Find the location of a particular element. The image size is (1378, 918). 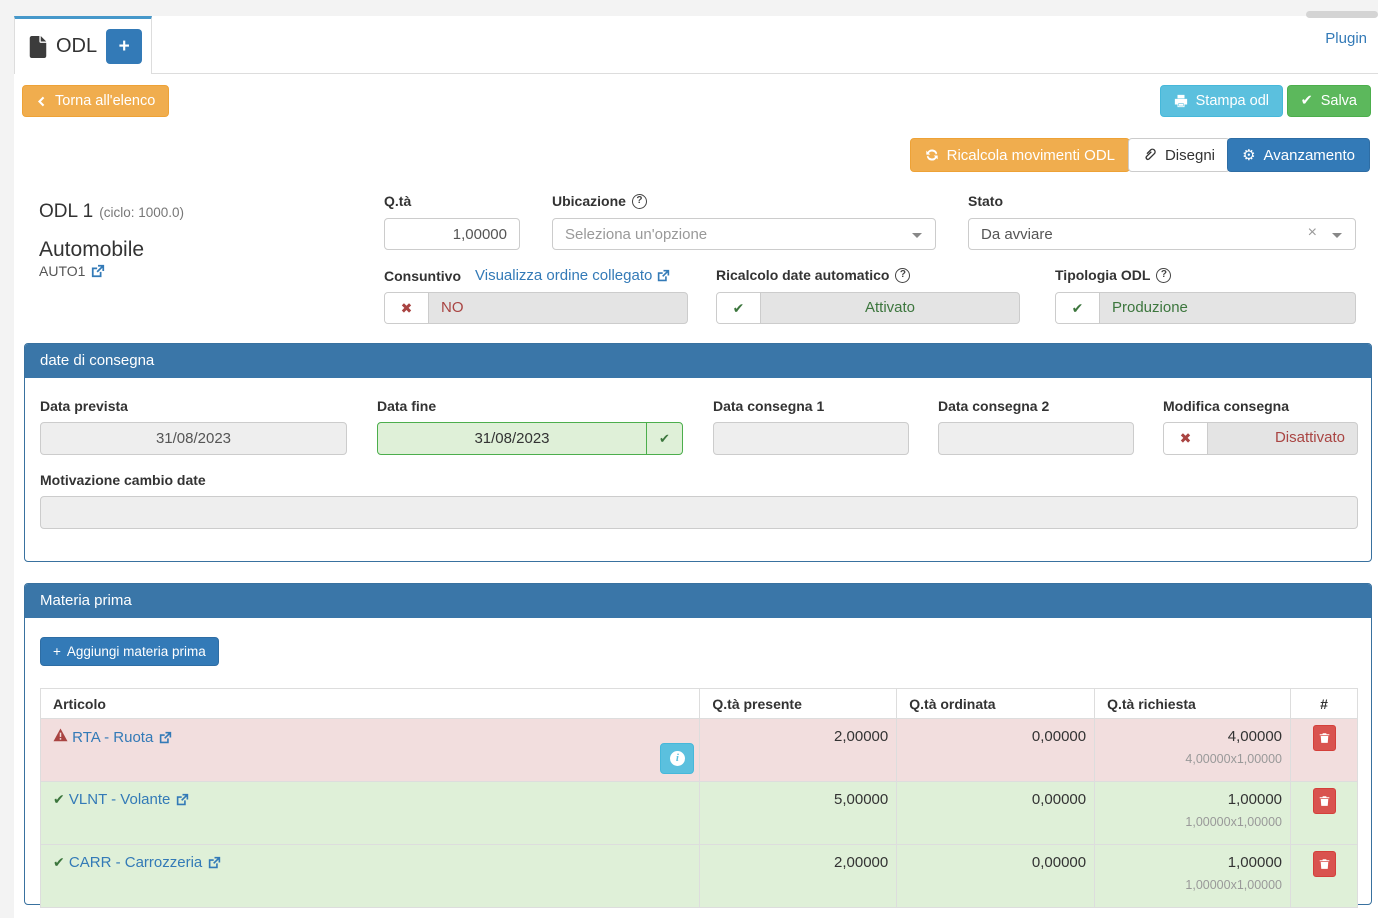

gear-icon: ⚙ is located at coordinates (1249, 155).